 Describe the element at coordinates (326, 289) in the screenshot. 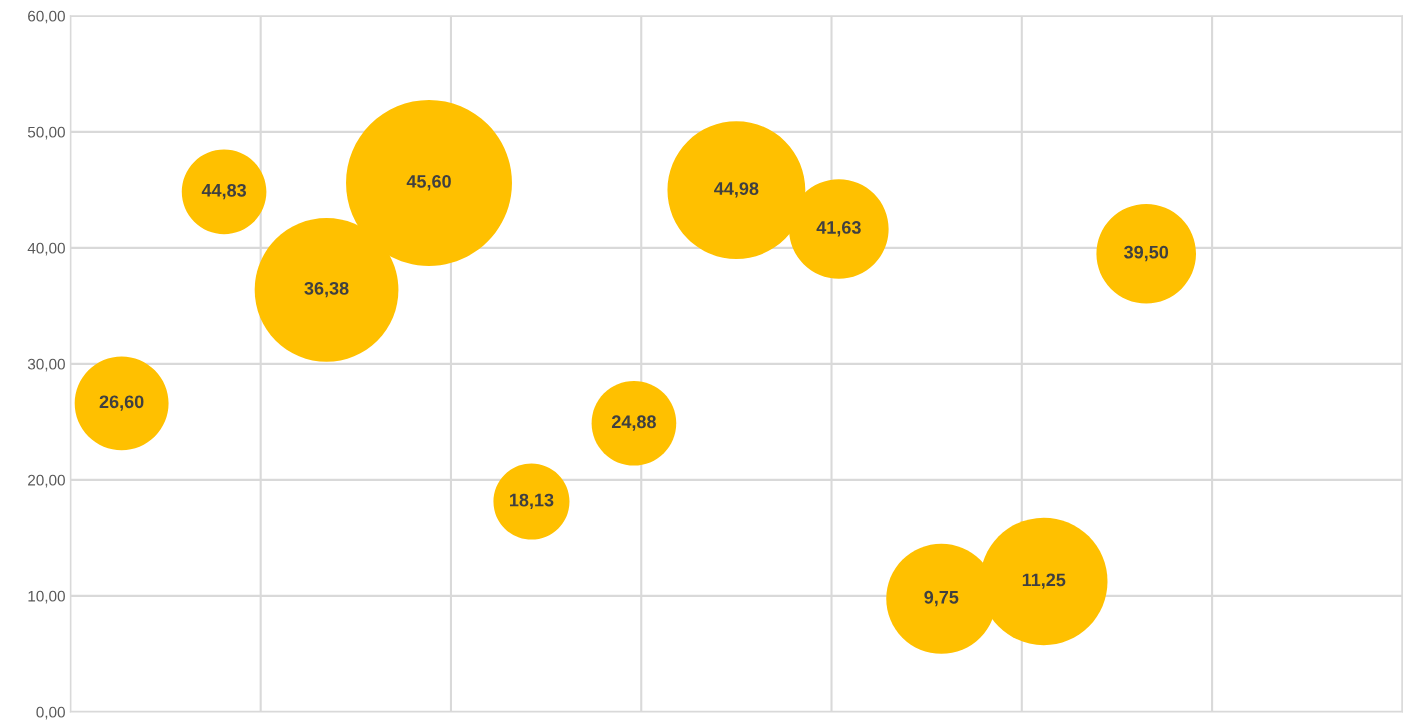

I see `data-label: 36,38` at that location.